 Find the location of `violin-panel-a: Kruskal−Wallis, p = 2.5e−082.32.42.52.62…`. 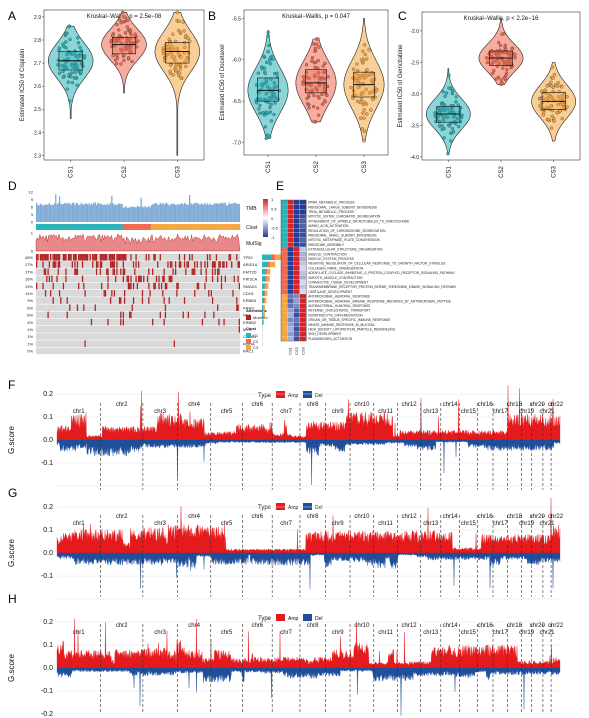

violin-panel-a: Kruskal−Wallis, p = 2.5e−082.32.42.52.62… is located at coordinates (112, 93).